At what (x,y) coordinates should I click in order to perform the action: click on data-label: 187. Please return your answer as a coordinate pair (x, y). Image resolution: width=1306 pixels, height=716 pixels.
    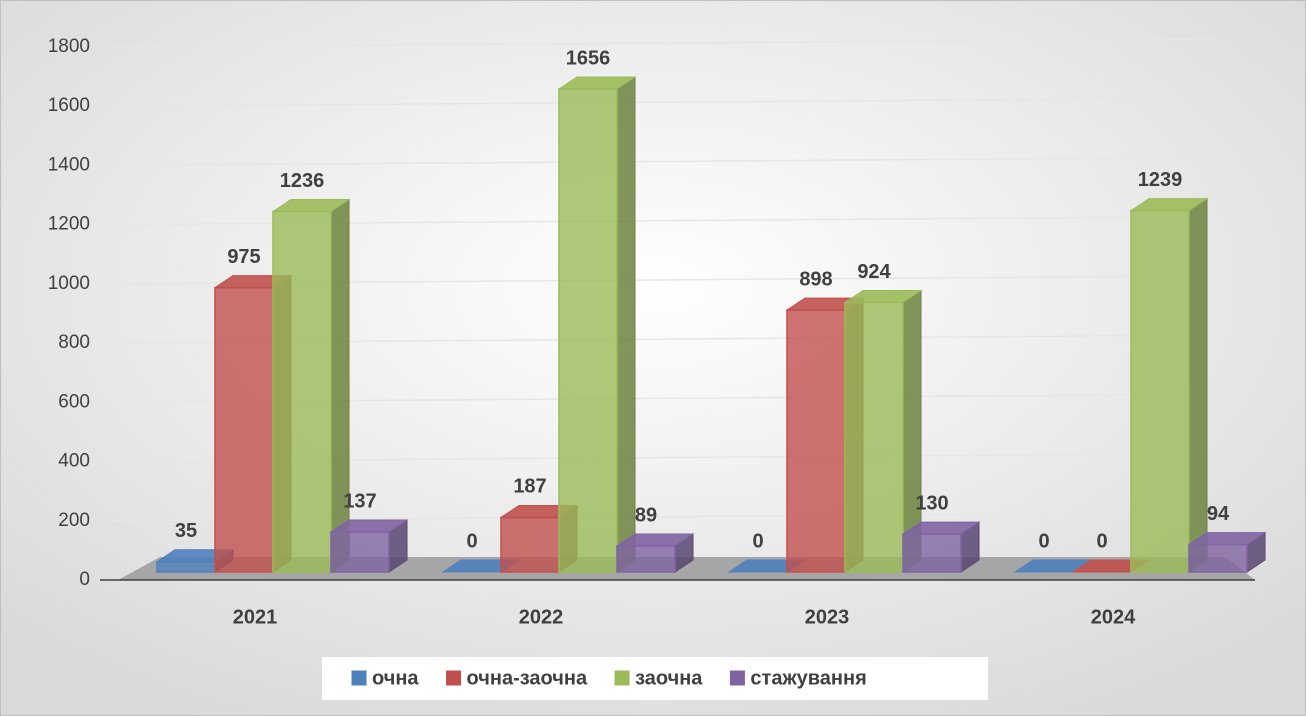
    Looking at the image, I should click on (529, 487).